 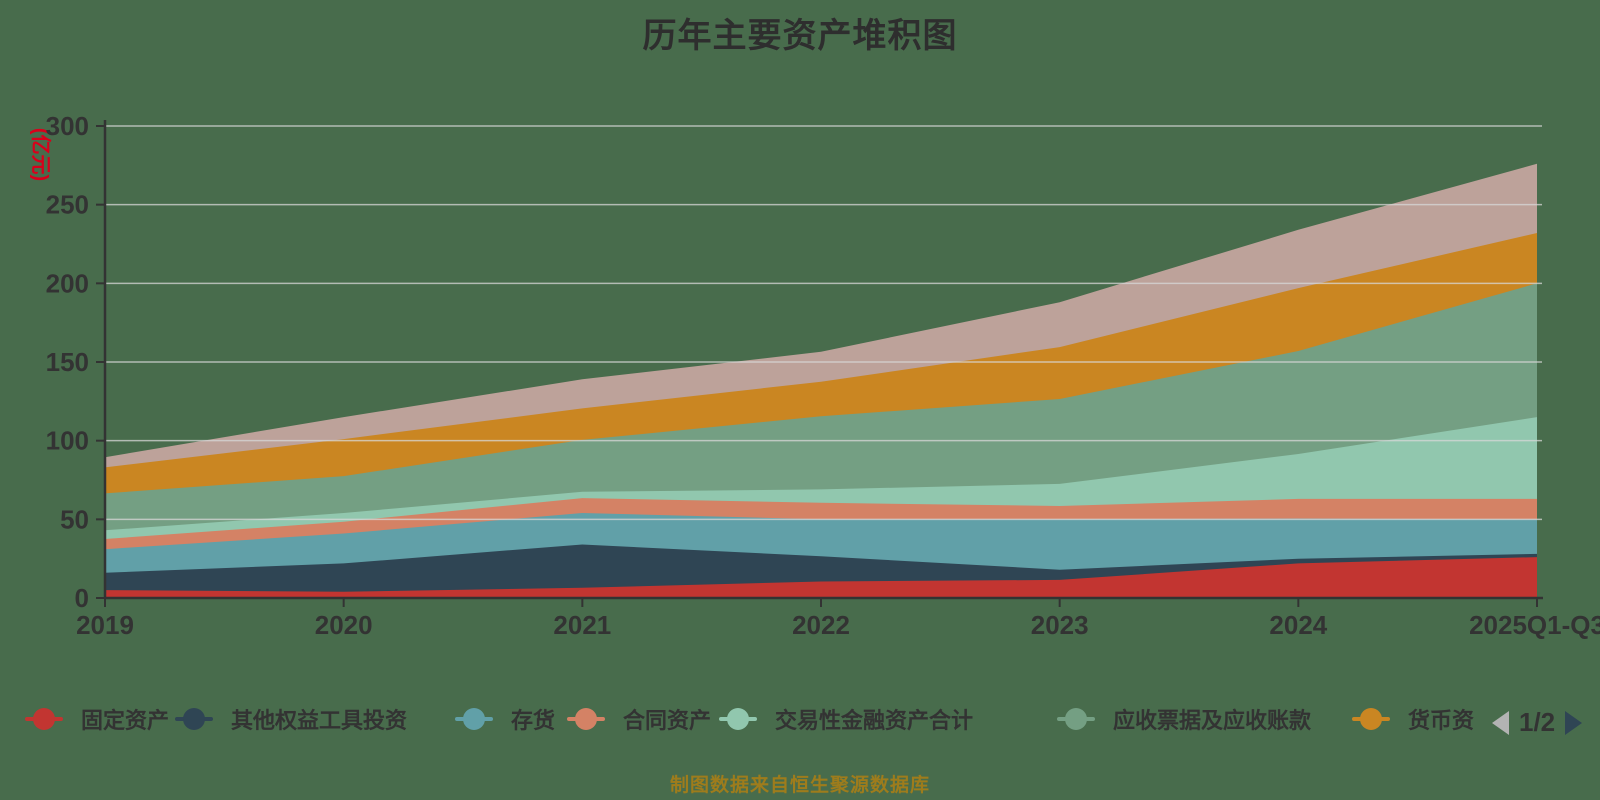 What do you see at coordinates (533, 720) in the screenshot?
I see `legend-label: 存货` at bounding box center [533, 720].